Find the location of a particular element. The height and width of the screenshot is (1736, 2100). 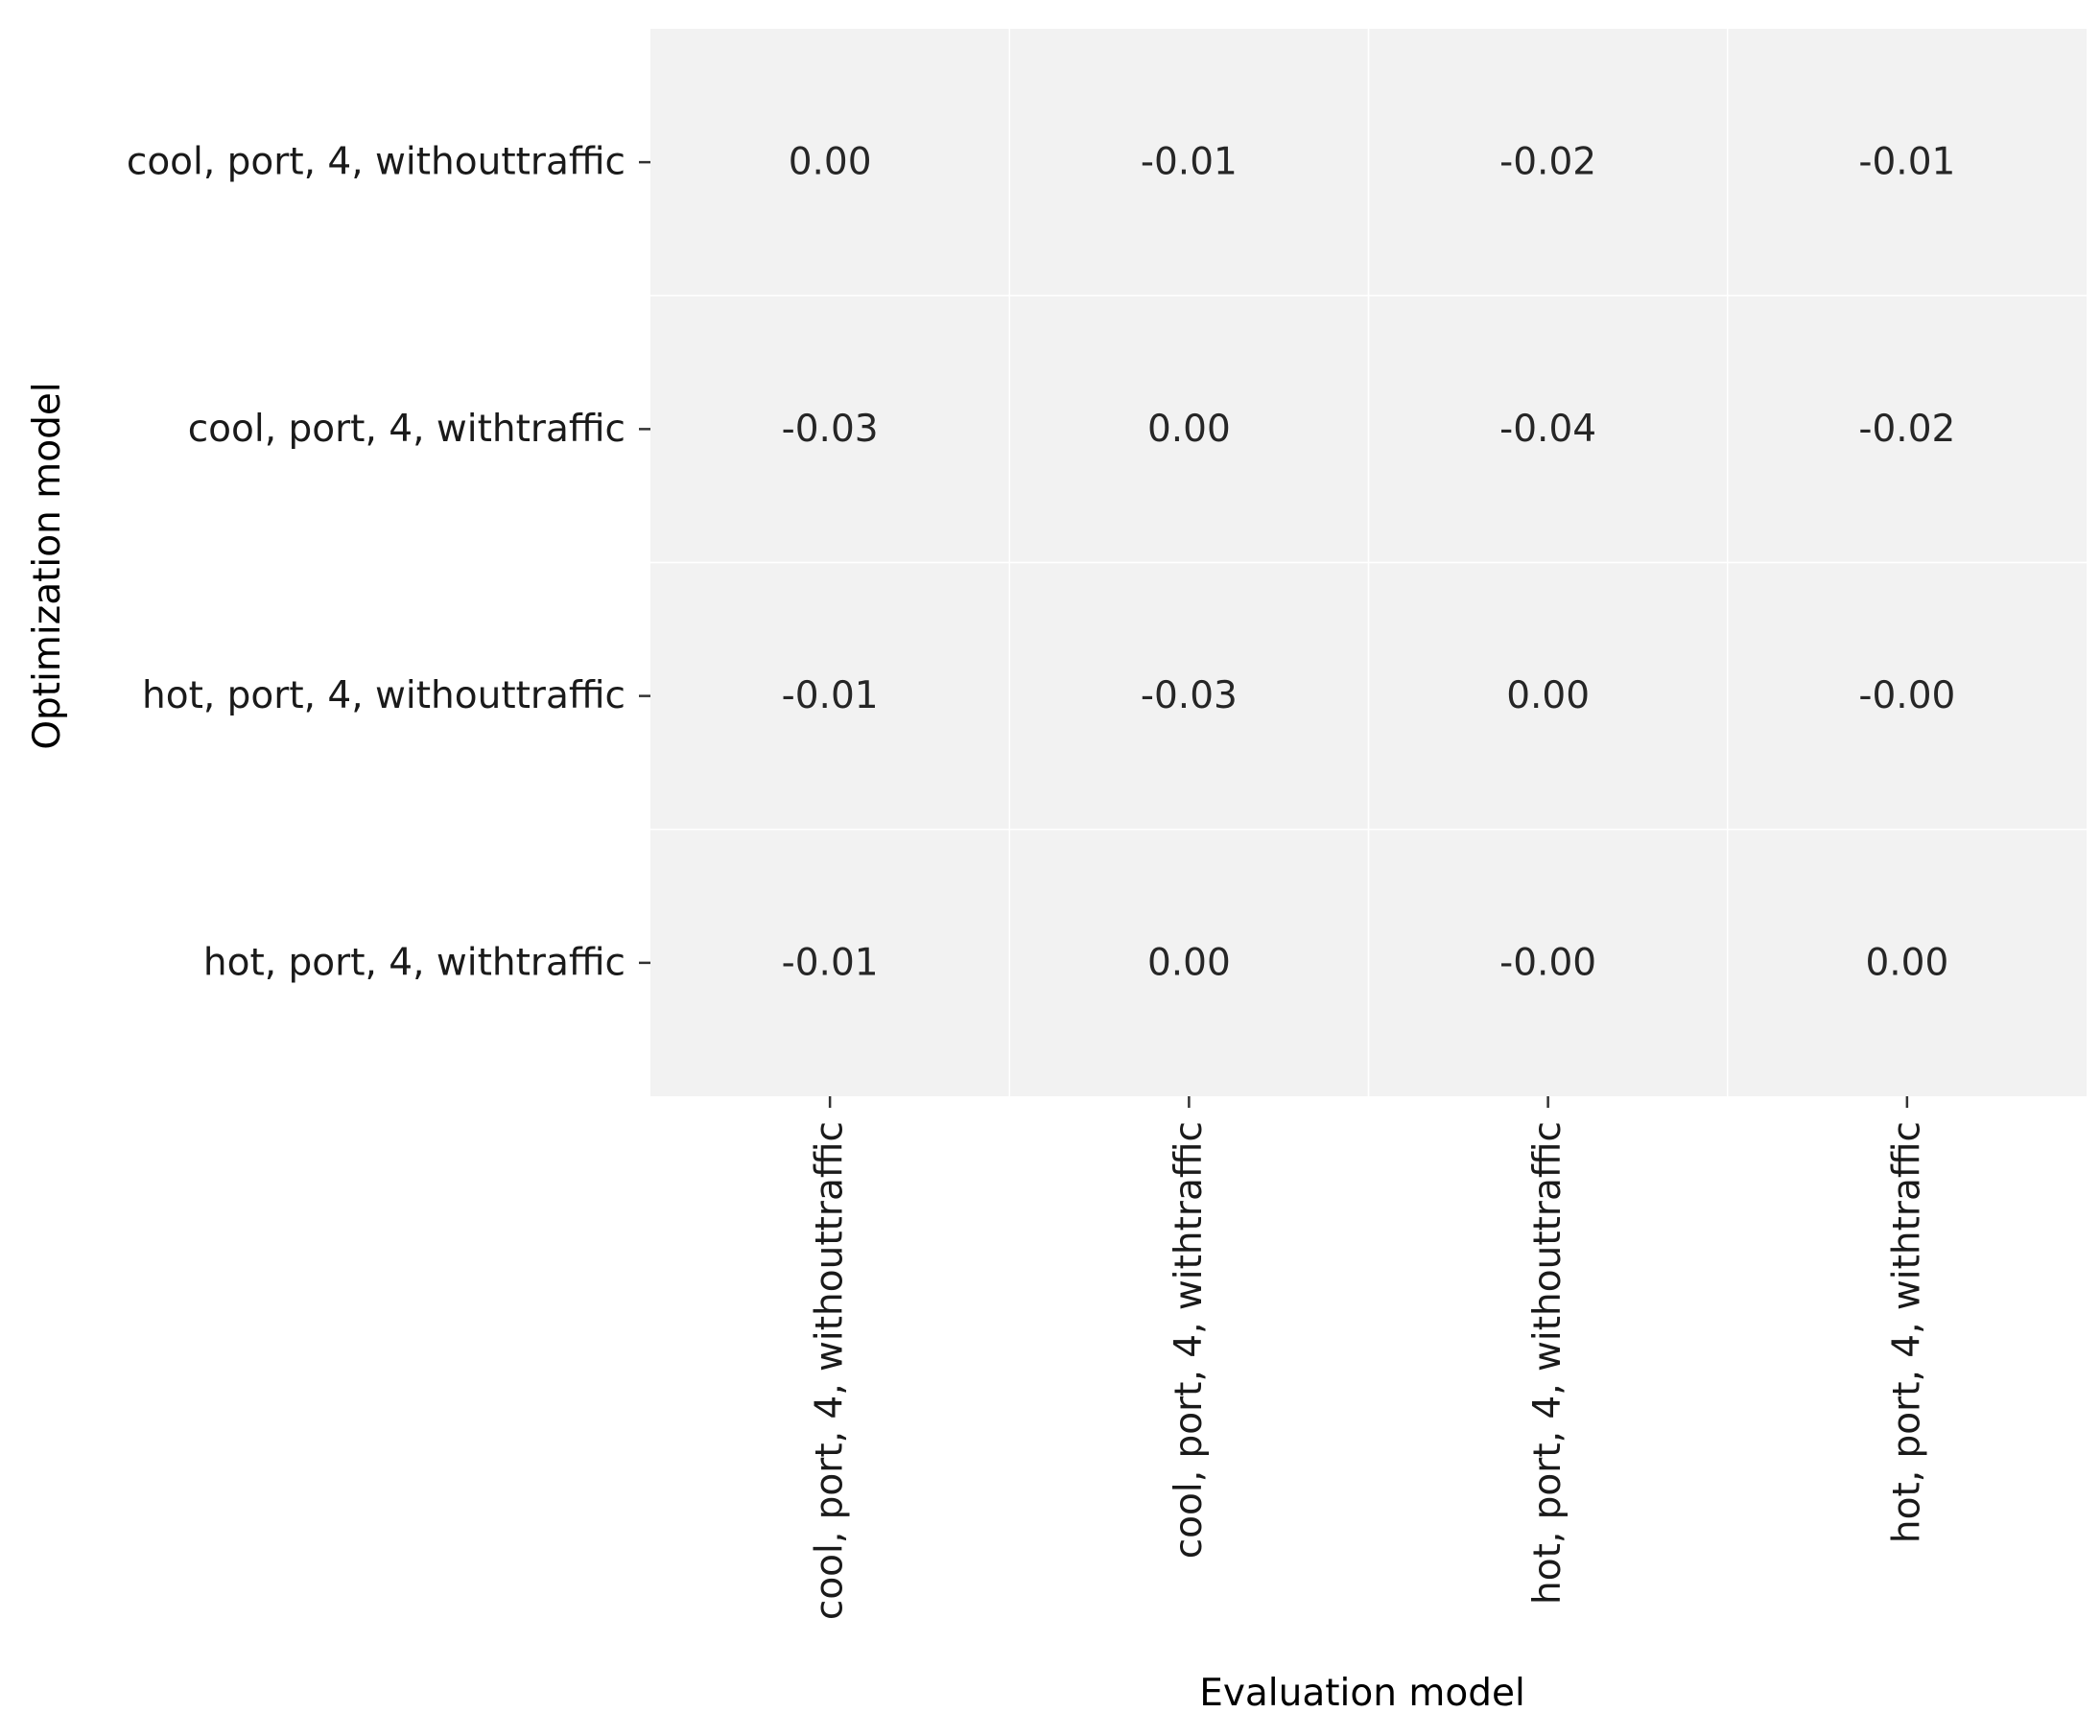

heatmap-cell-r3-c2 is located at coordinates (1548, 962).